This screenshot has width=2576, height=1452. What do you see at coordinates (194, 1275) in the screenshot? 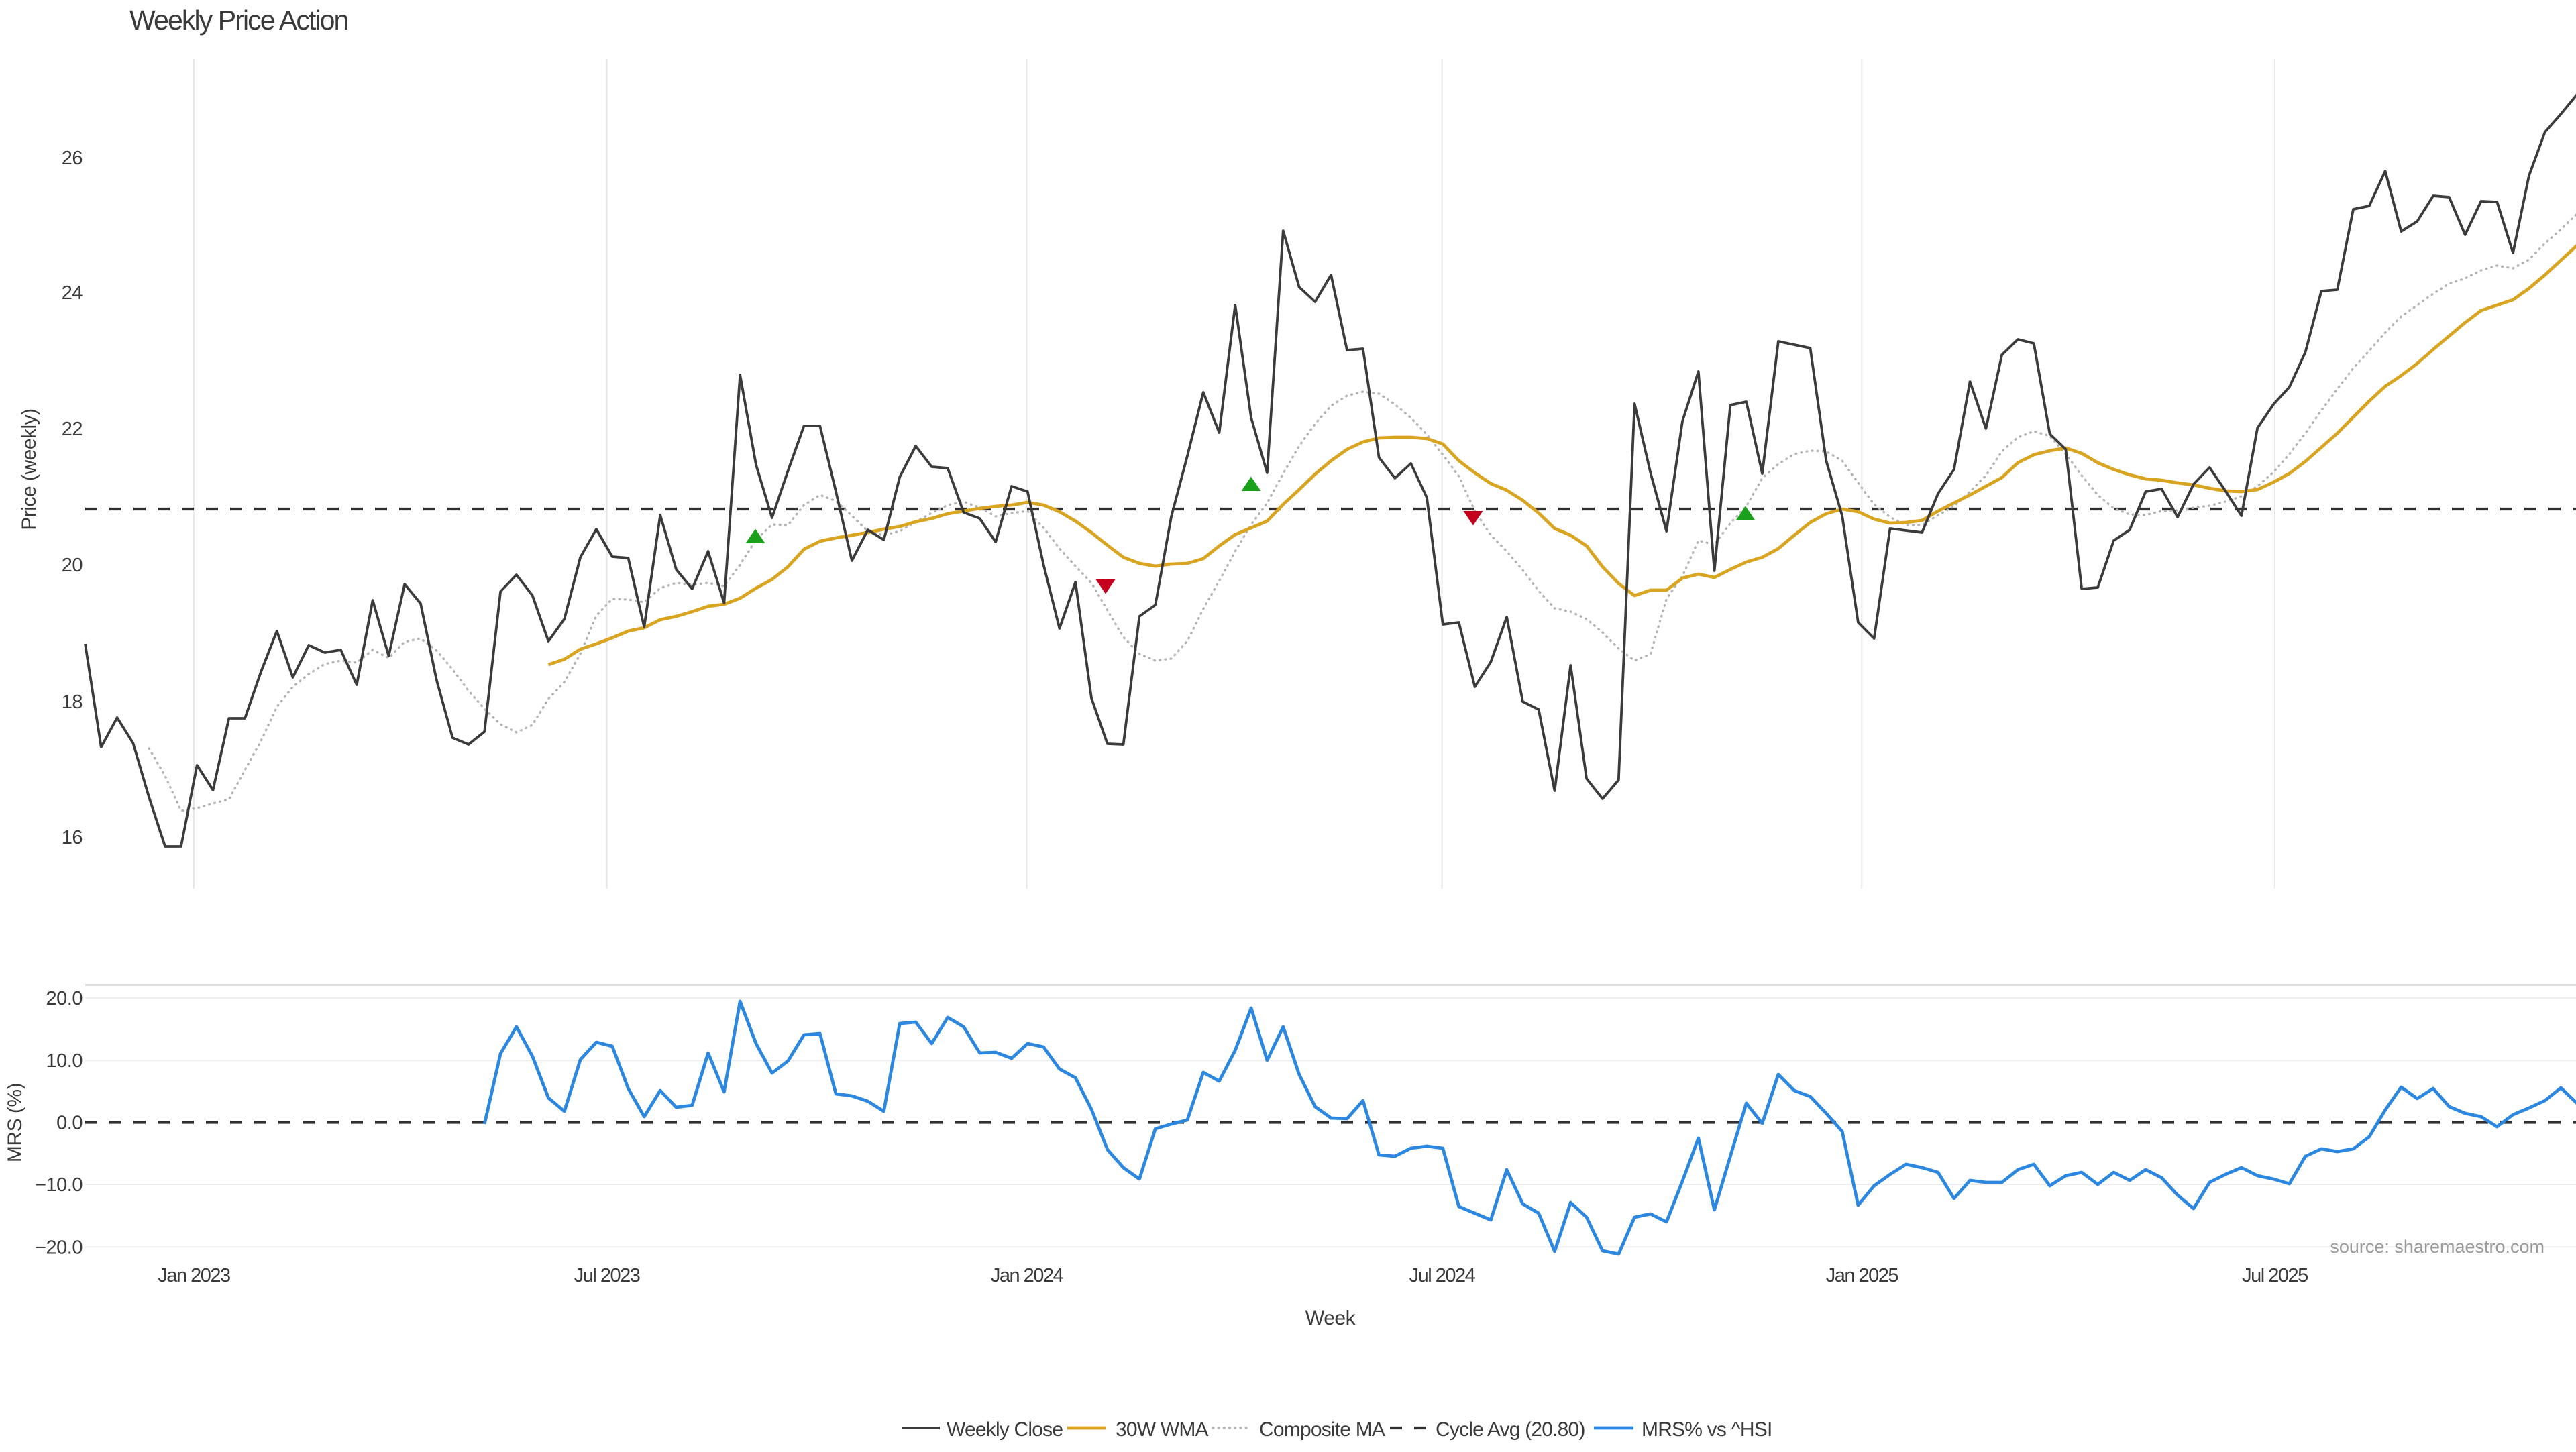
I see `svg-text: Jan 2023` at bounding box center [194, 1275].